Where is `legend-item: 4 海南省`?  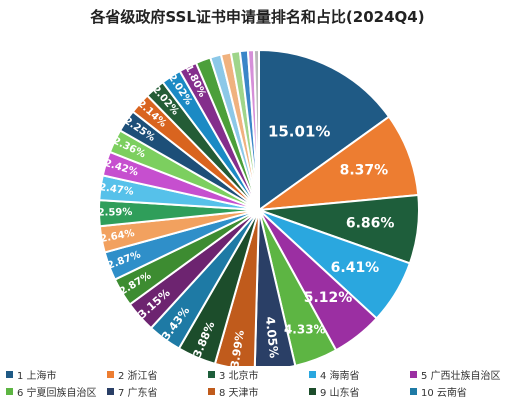 legend-item: 4 海南省 is located at coordinates (359, 374).